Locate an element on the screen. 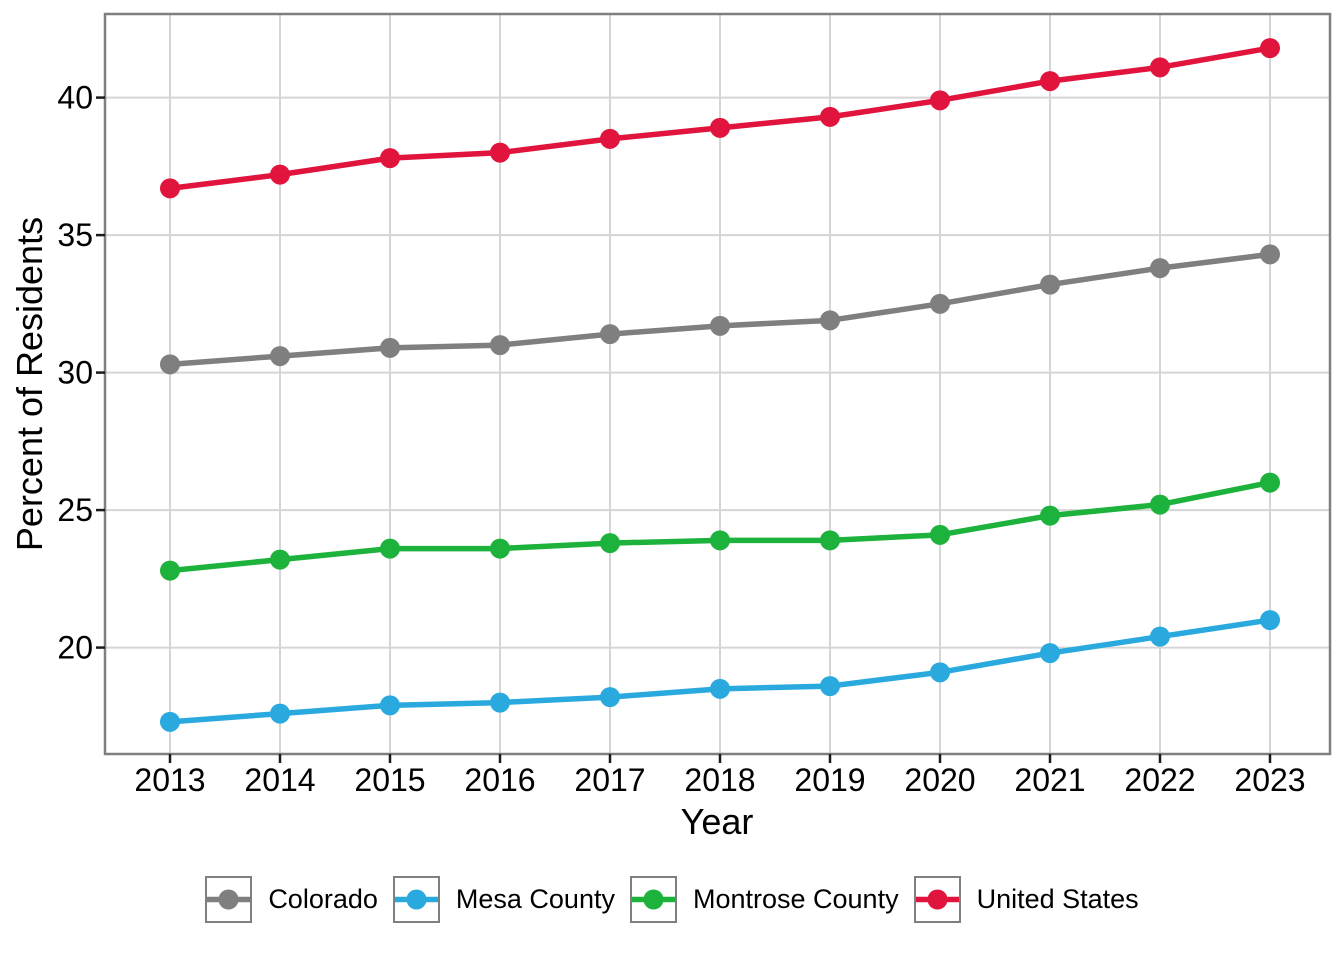 This screenshot has height=960, width=1344. x-tick-label: 2020 is located at coordinates (939, 780).